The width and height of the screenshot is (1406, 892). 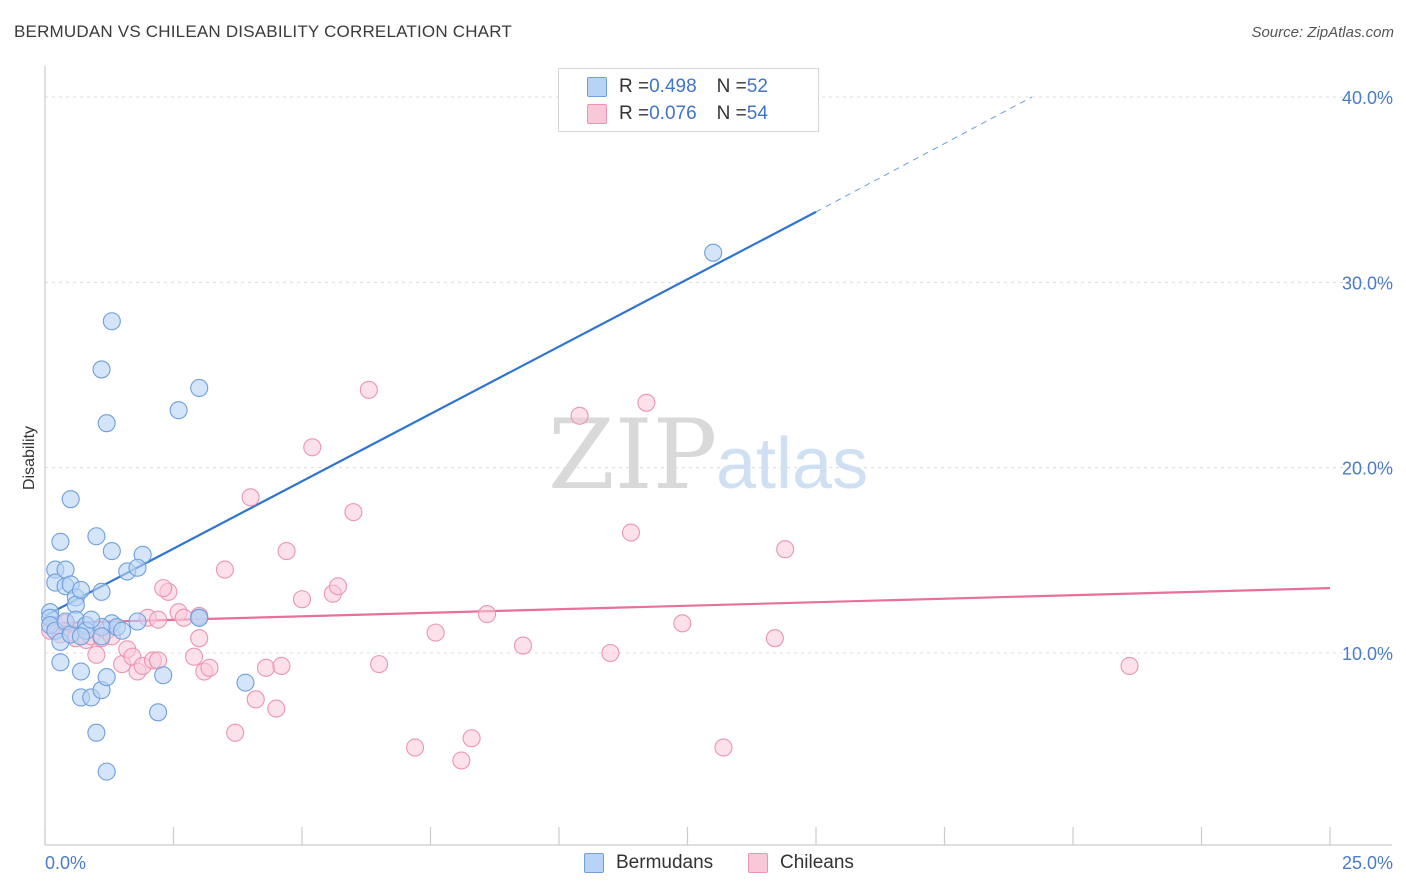 I want to click on y-axis-label: Disability, so click(x=29, y=458).